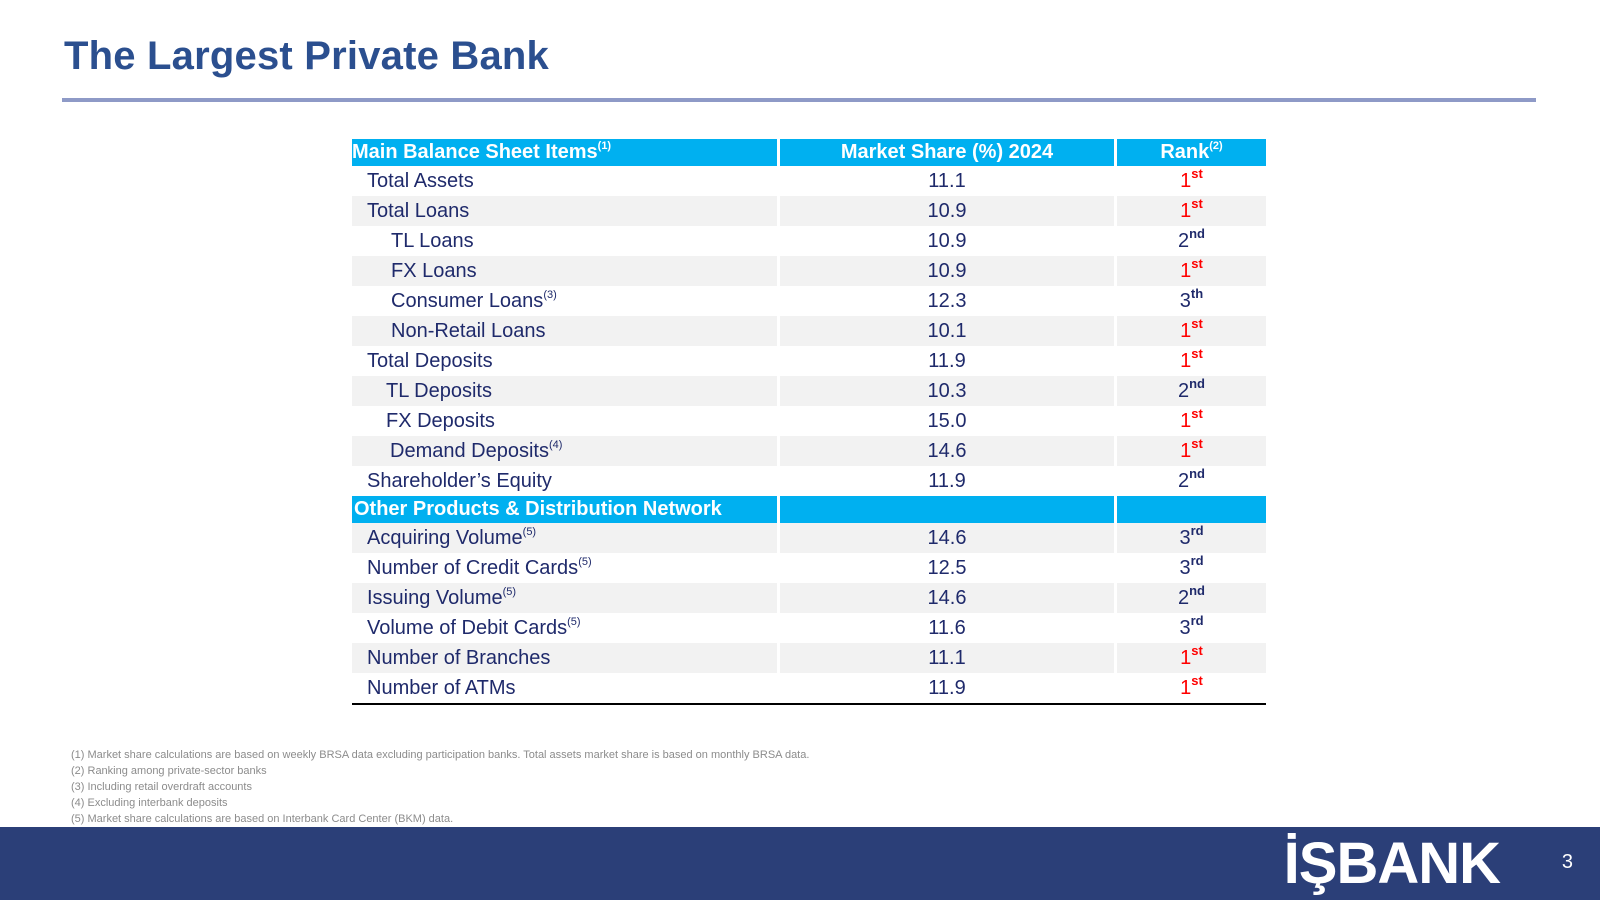 This screenshot has width=1600, height=900. I want to click on row-label: Consumer Loans(3), so click(566, 301).